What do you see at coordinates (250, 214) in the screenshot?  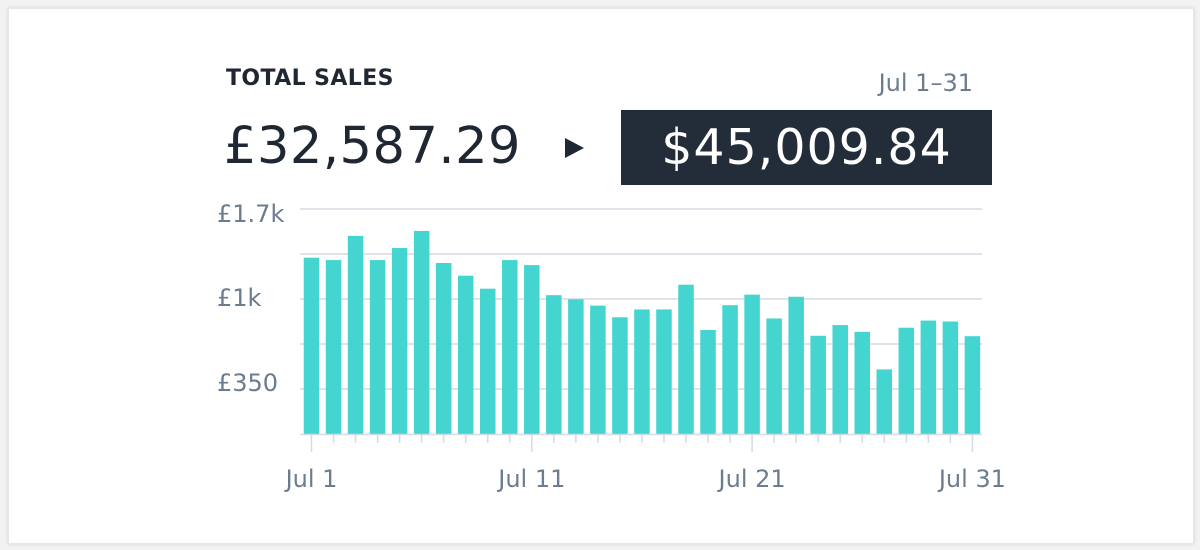 I see `y-tick-label: £1.7k` at bounding box center [250, 214].